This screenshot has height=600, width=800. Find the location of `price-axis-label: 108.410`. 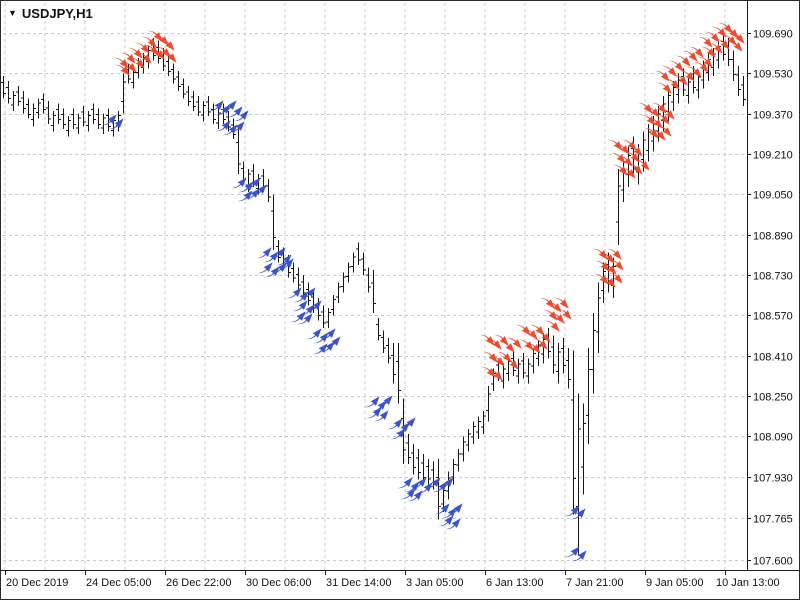

price-axis-label: 108.410 is located at coordinates (773, 358).